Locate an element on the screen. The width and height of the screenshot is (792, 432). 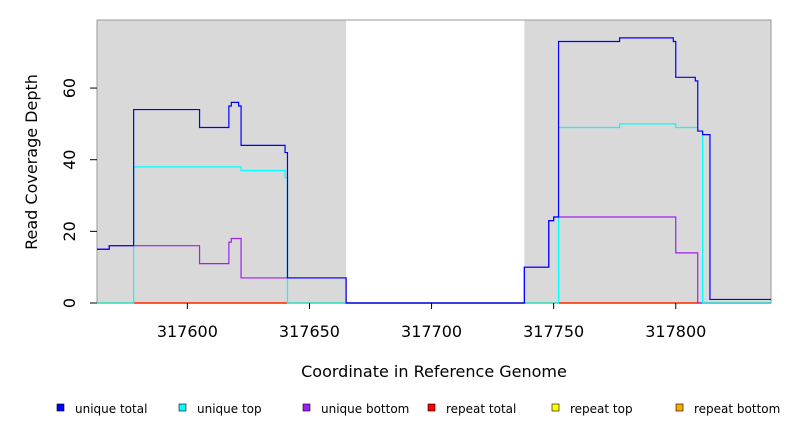
legend-label: unique top is located at coordinates (229, 409).